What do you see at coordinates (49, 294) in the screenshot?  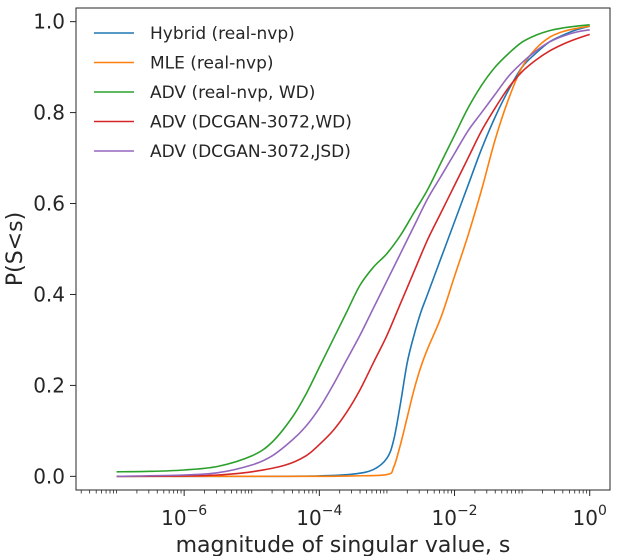 I see `y-tick-label: 0.4` at bounding box center [49, 294].